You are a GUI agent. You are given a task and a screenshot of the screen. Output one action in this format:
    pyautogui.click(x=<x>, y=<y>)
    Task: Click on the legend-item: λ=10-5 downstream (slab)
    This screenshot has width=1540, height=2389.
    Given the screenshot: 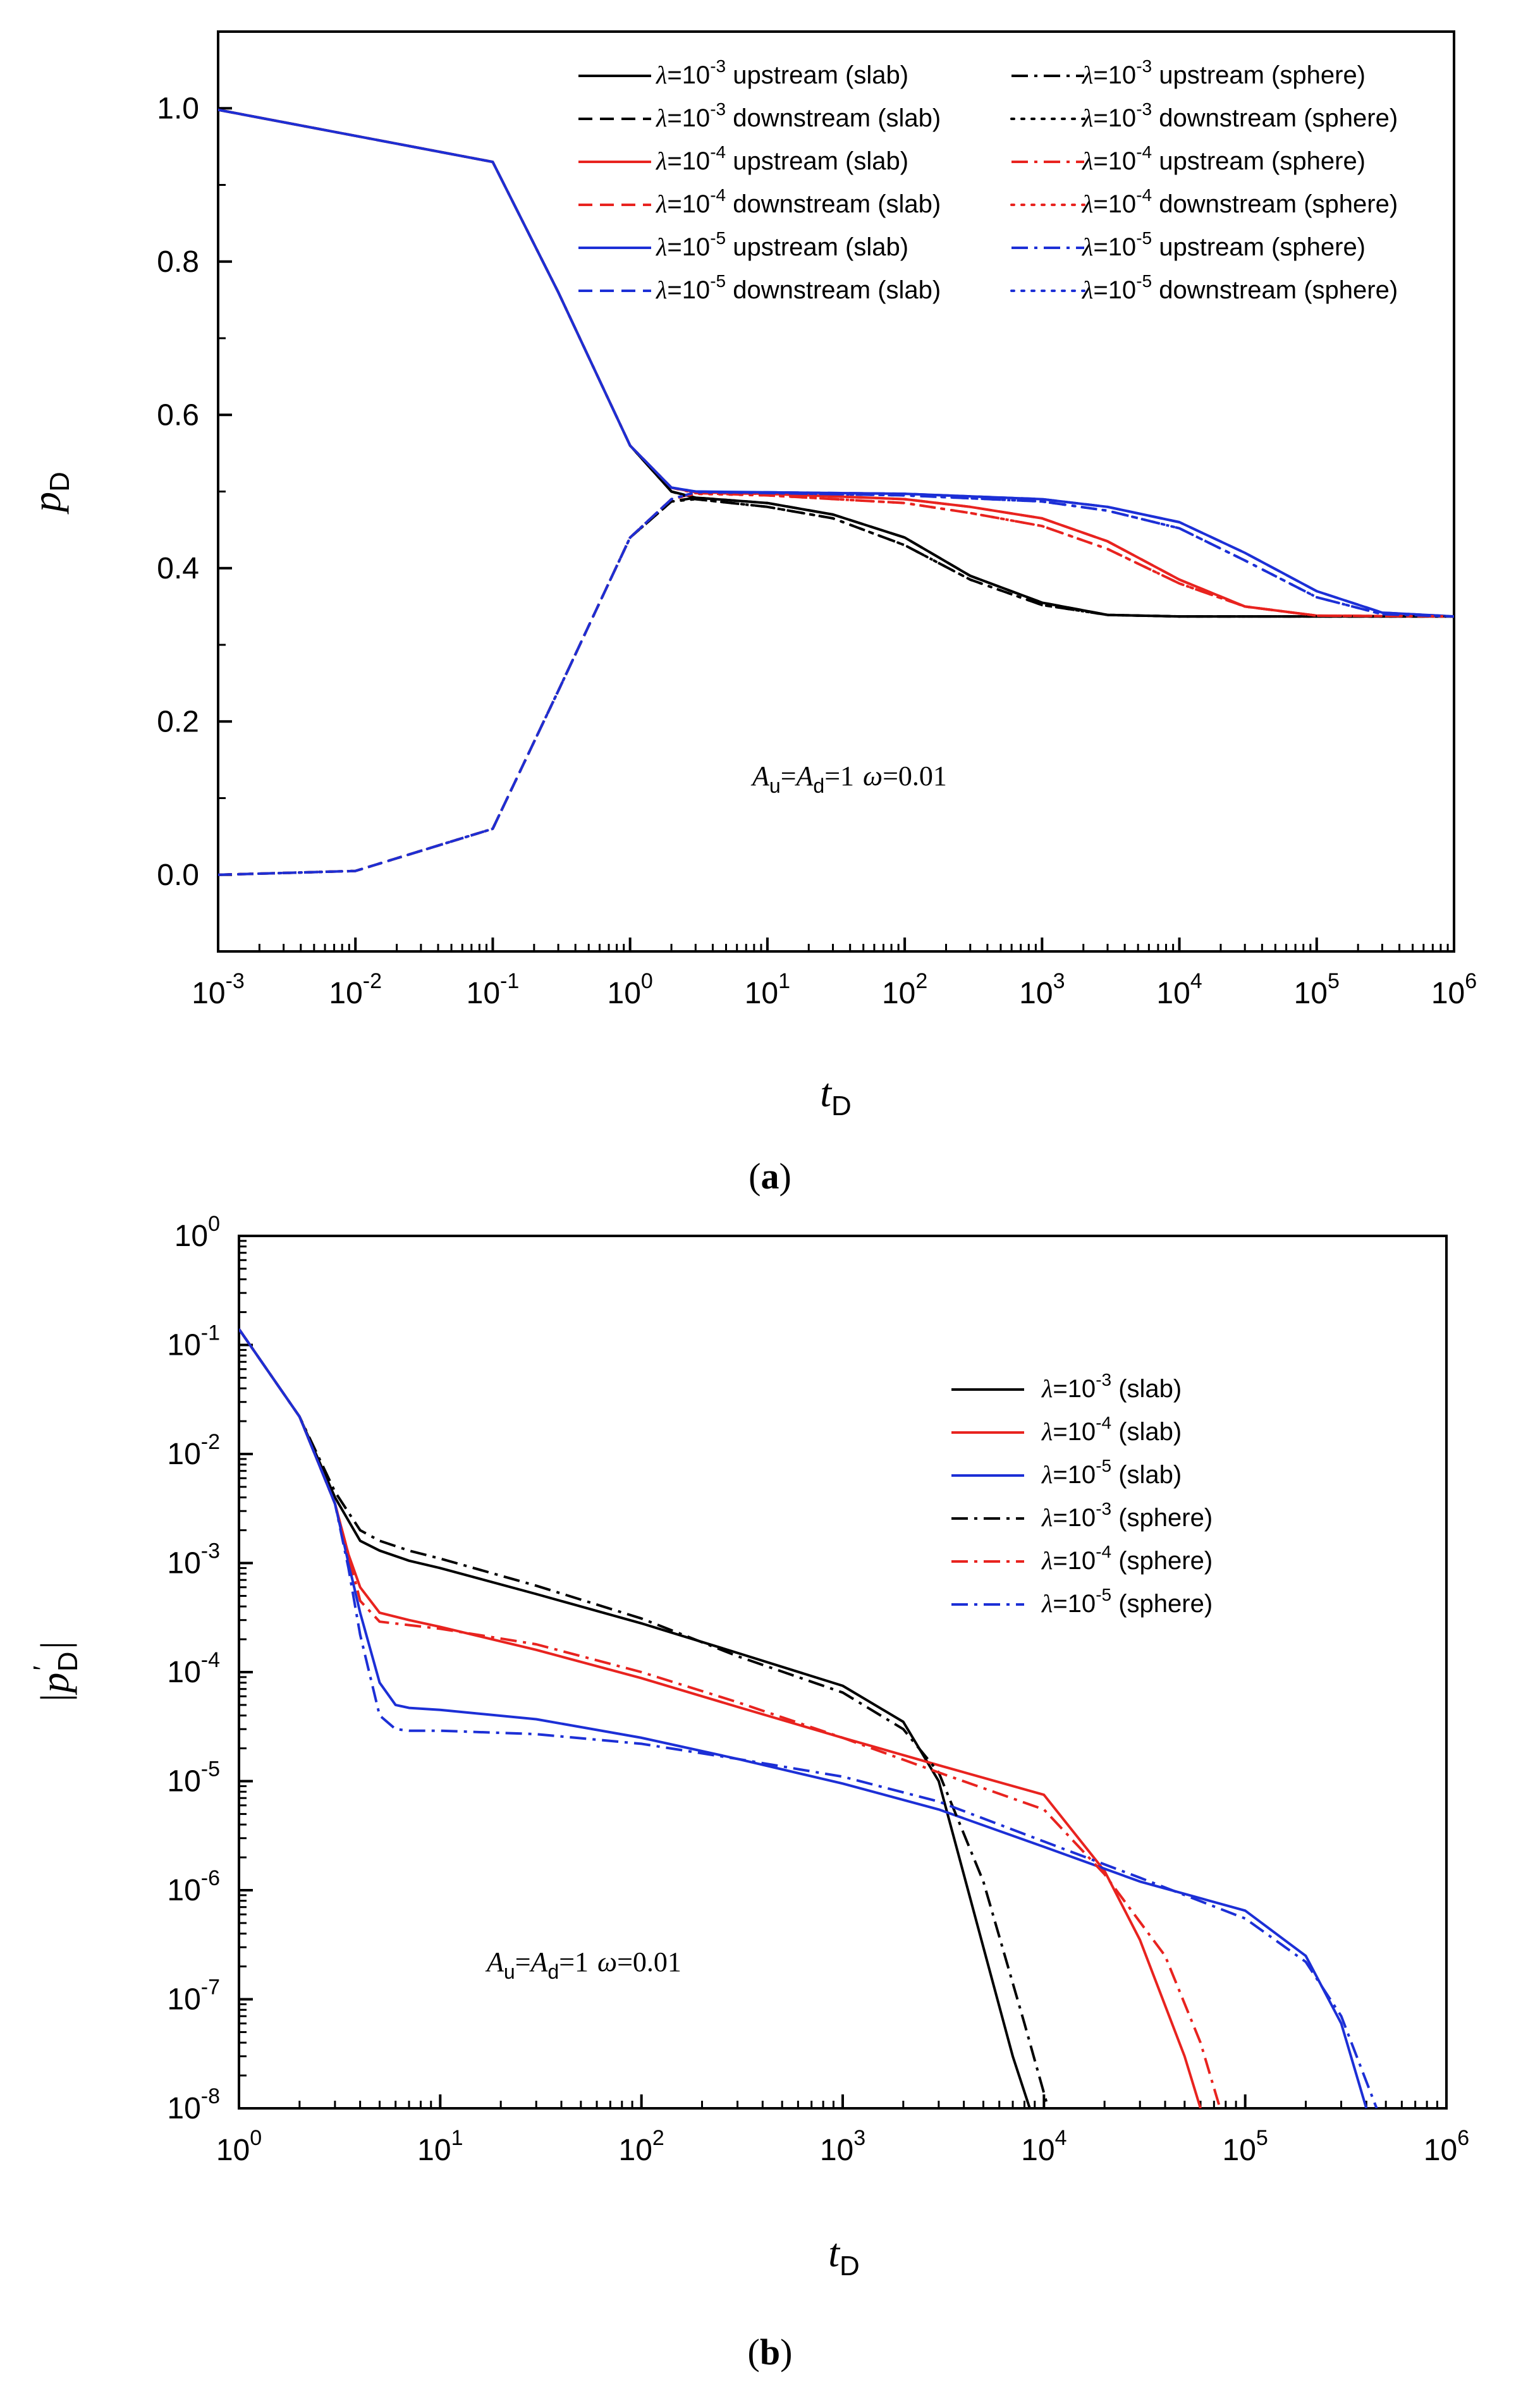 What is the action you would take?
    pyautogui.click(x=759, y=287)
    